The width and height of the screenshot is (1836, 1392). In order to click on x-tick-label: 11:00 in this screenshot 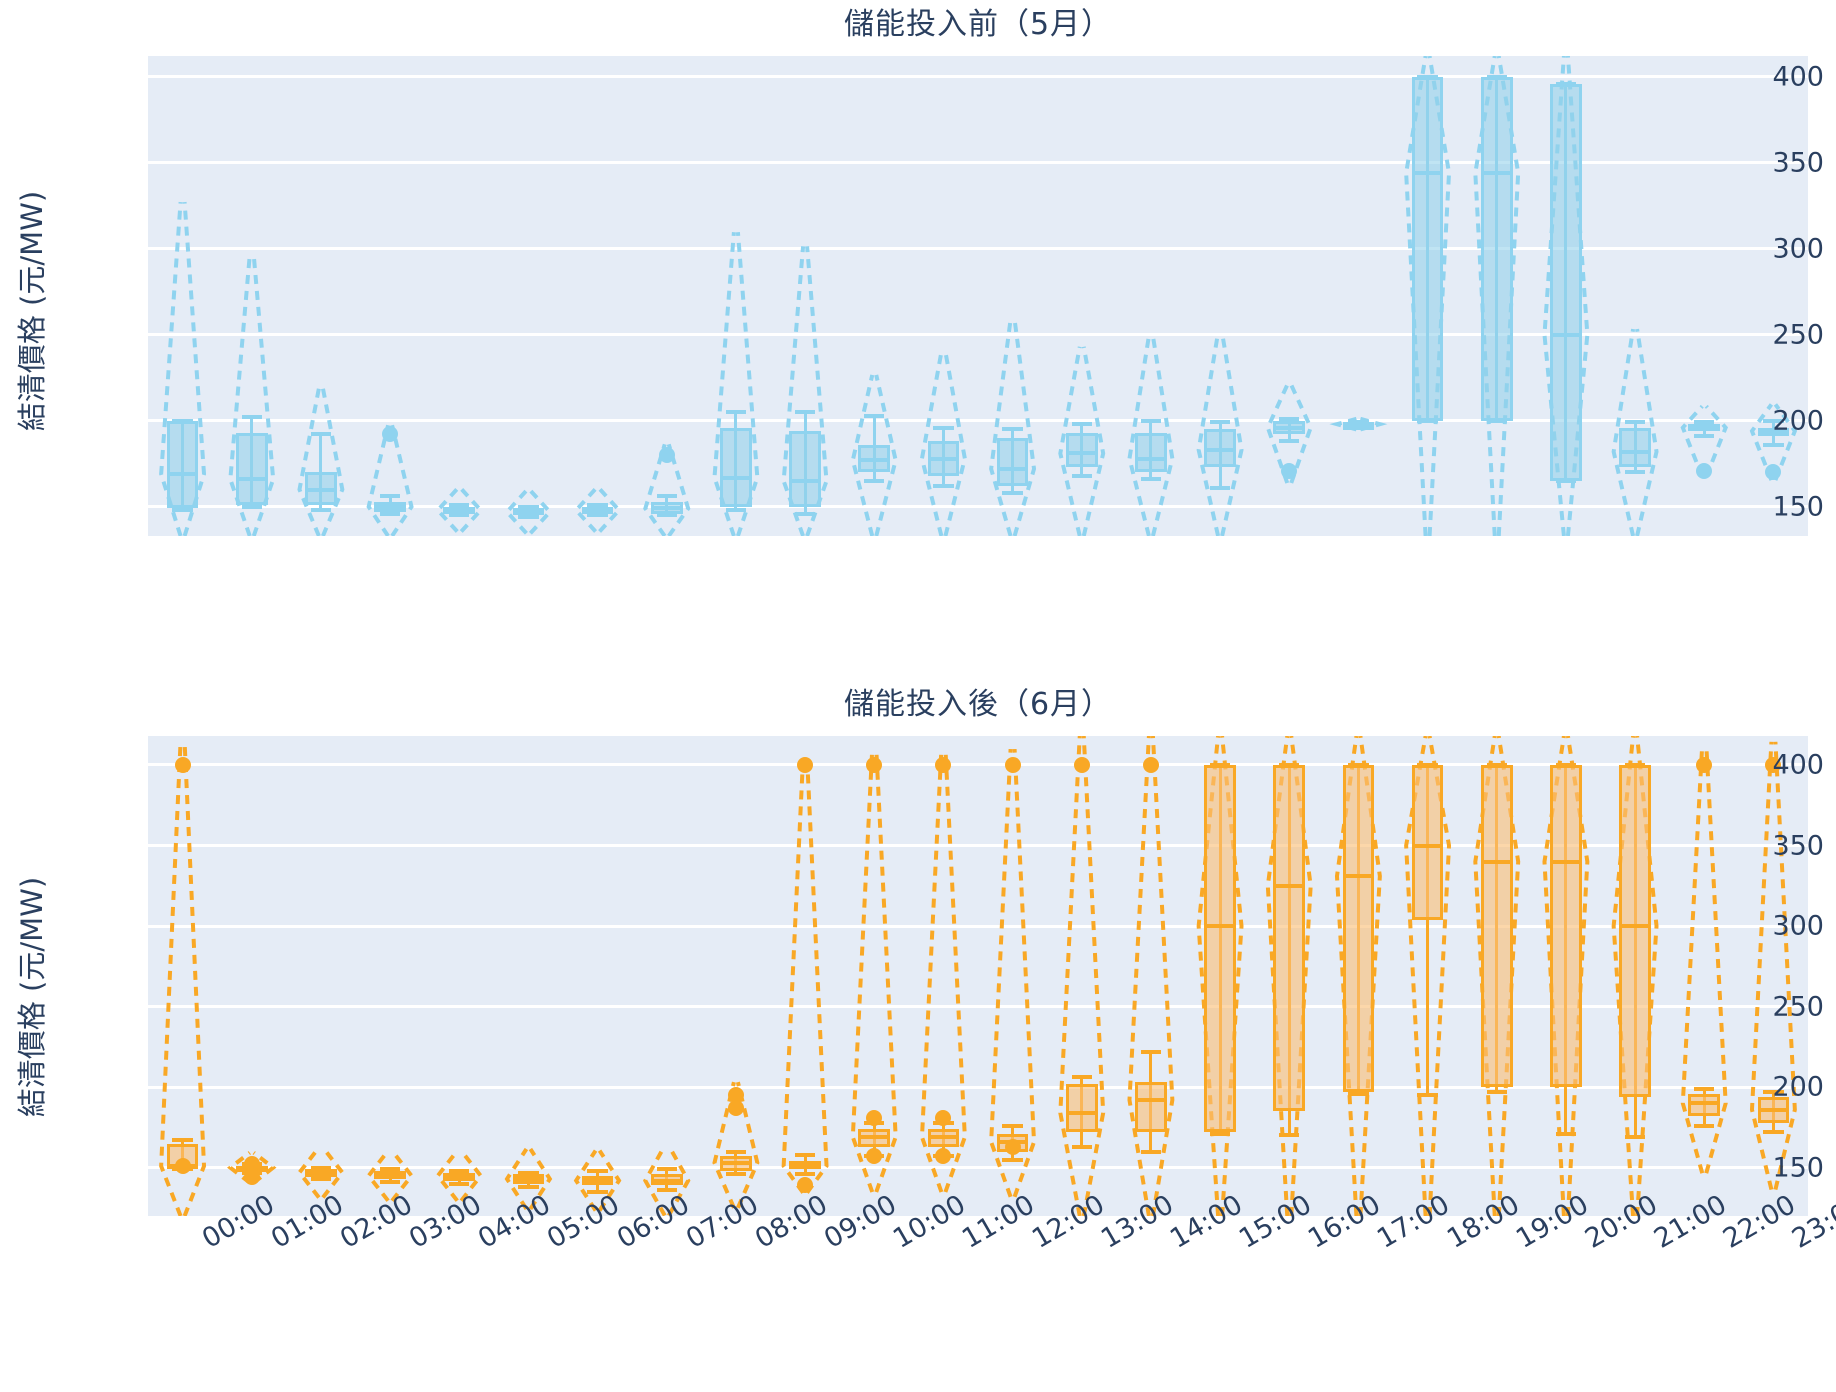, I will do `click(999, 1222)`.